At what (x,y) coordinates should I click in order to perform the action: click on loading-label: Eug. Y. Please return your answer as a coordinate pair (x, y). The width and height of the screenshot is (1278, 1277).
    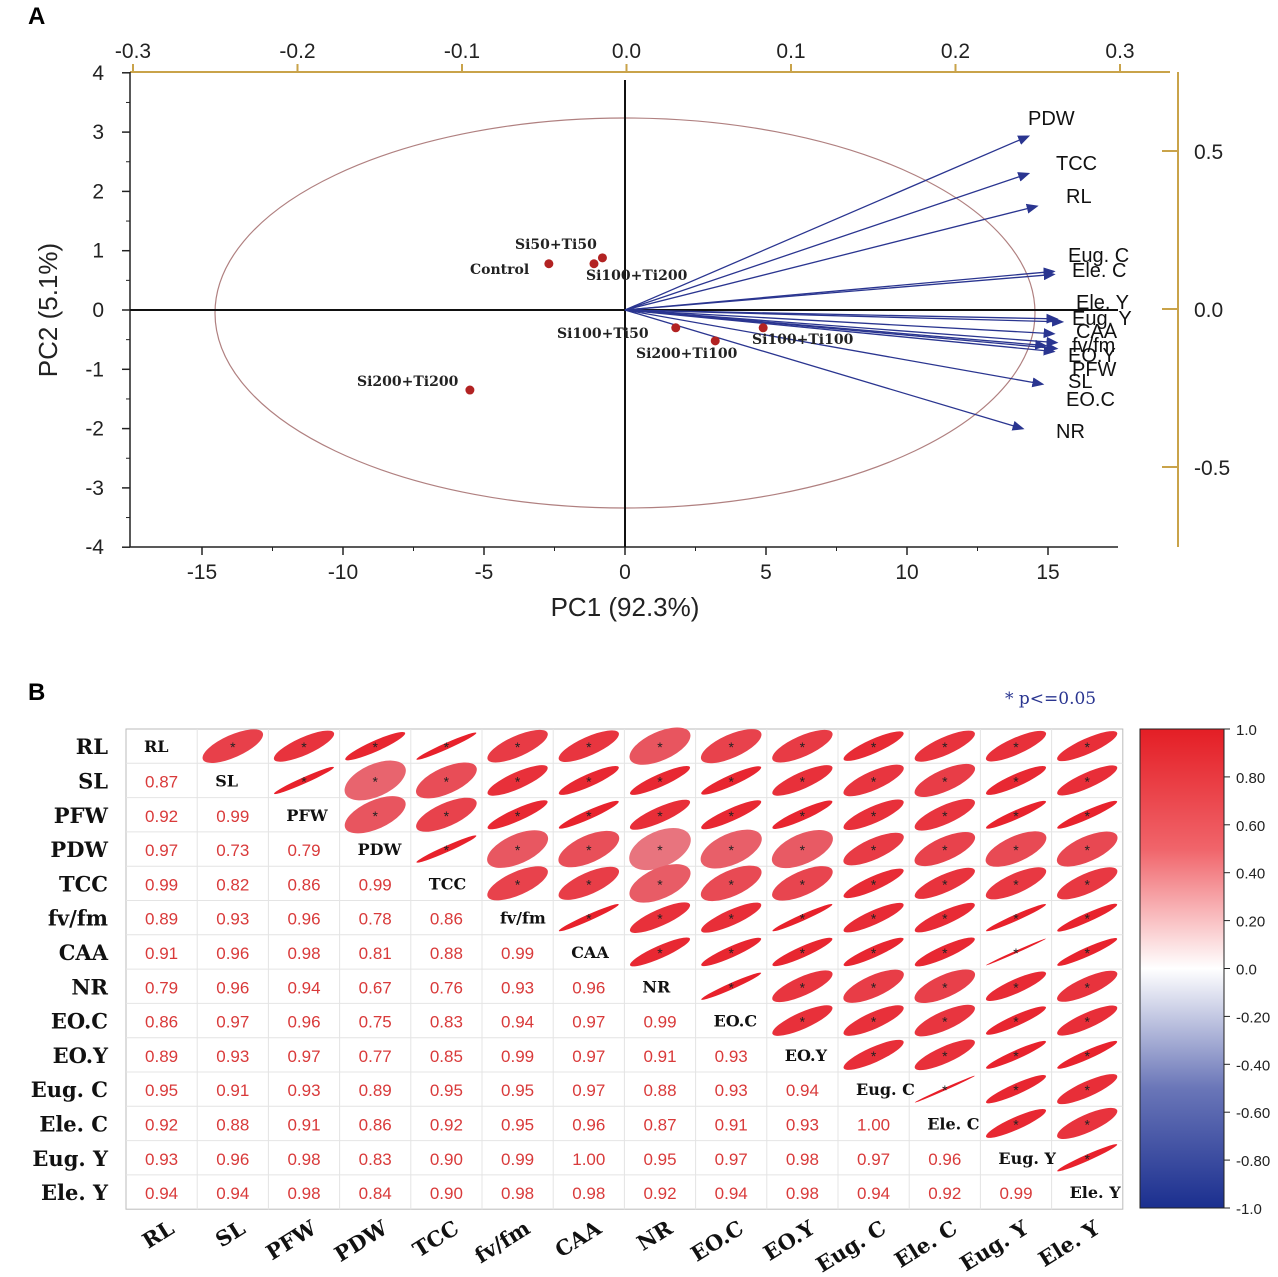
    Looking at the image, I should click on (1102, 319).